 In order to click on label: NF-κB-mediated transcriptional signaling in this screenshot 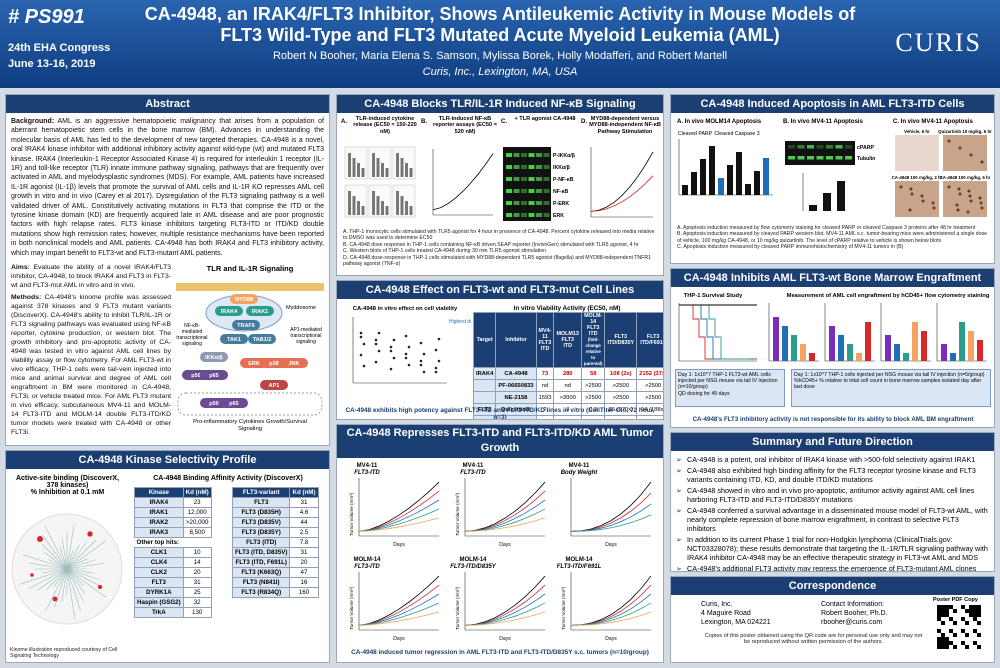, I will do `click(192, 335)`.